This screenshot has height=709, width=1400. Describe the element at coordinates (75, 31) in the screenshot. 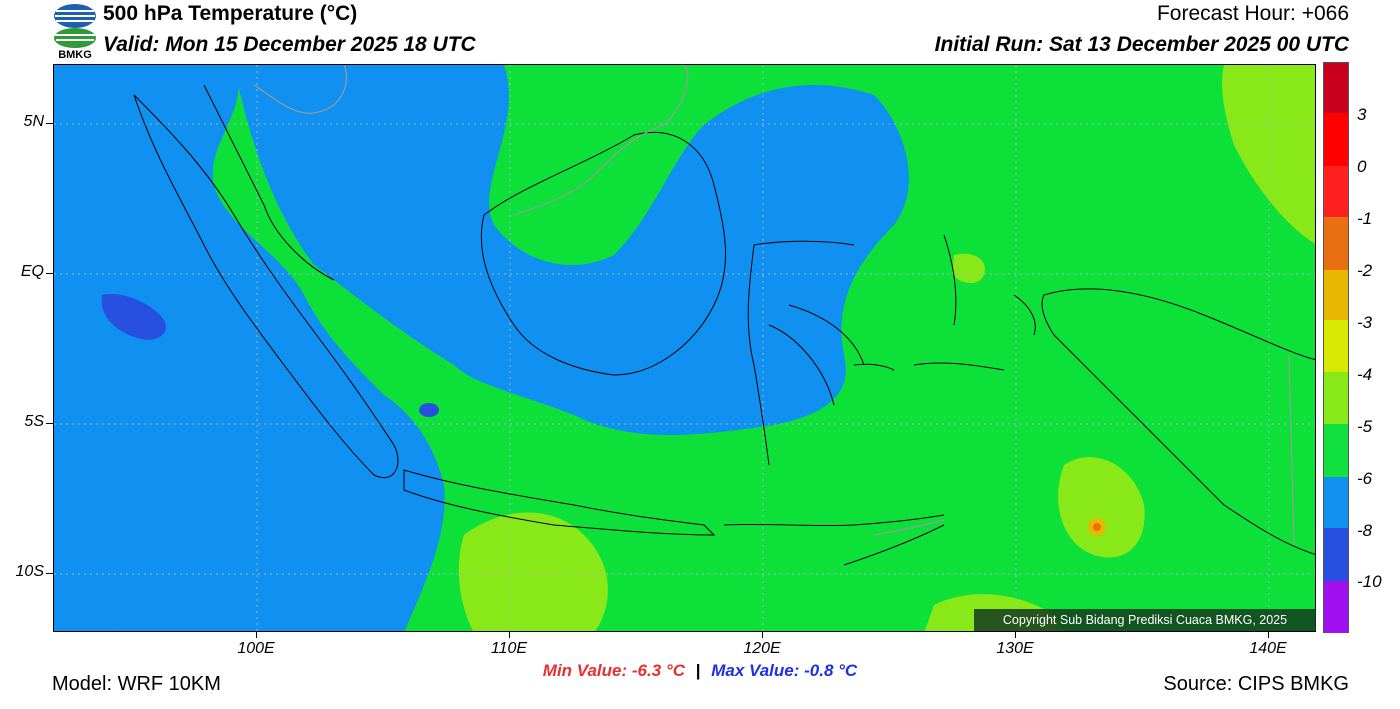

I see `bmkg-logo: BMKG` at that location.